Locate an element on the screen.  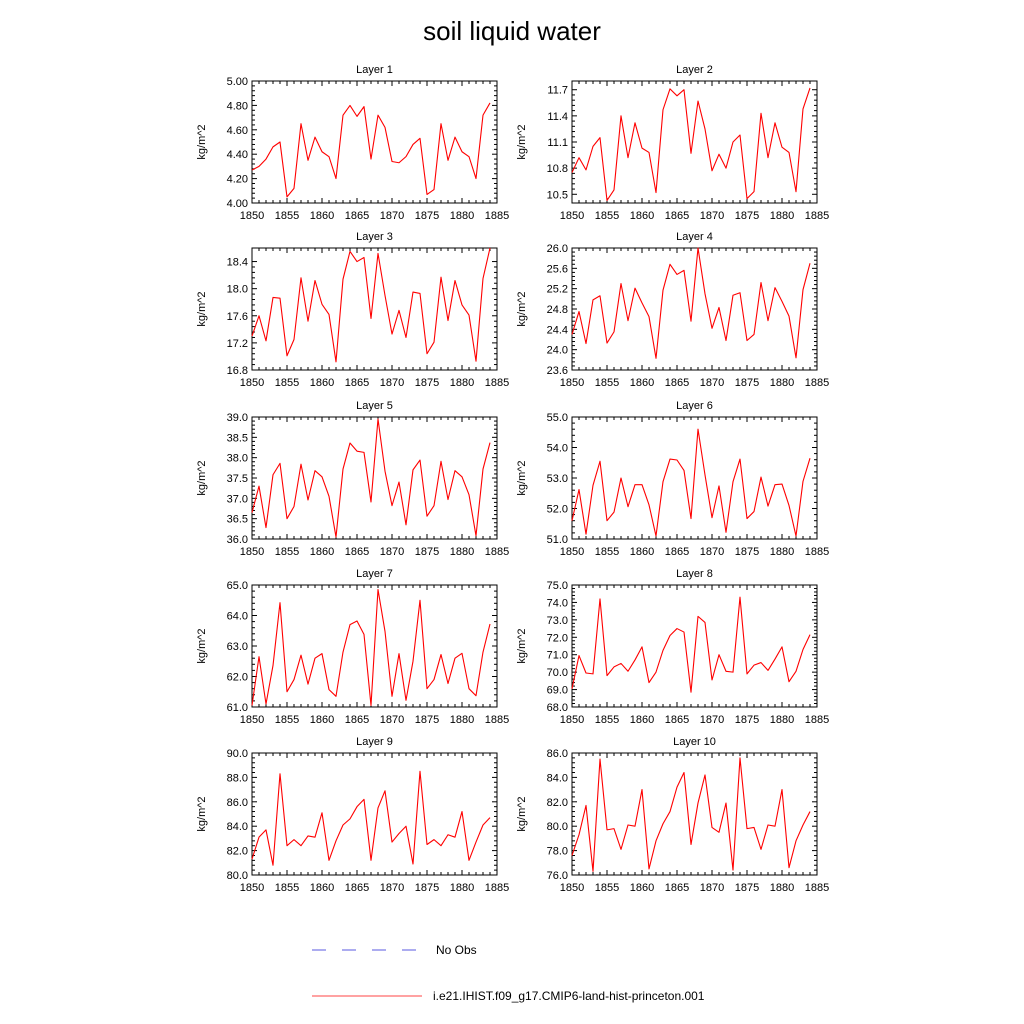
y-tick-label: 24.8 is located at coordinates (557, 310).